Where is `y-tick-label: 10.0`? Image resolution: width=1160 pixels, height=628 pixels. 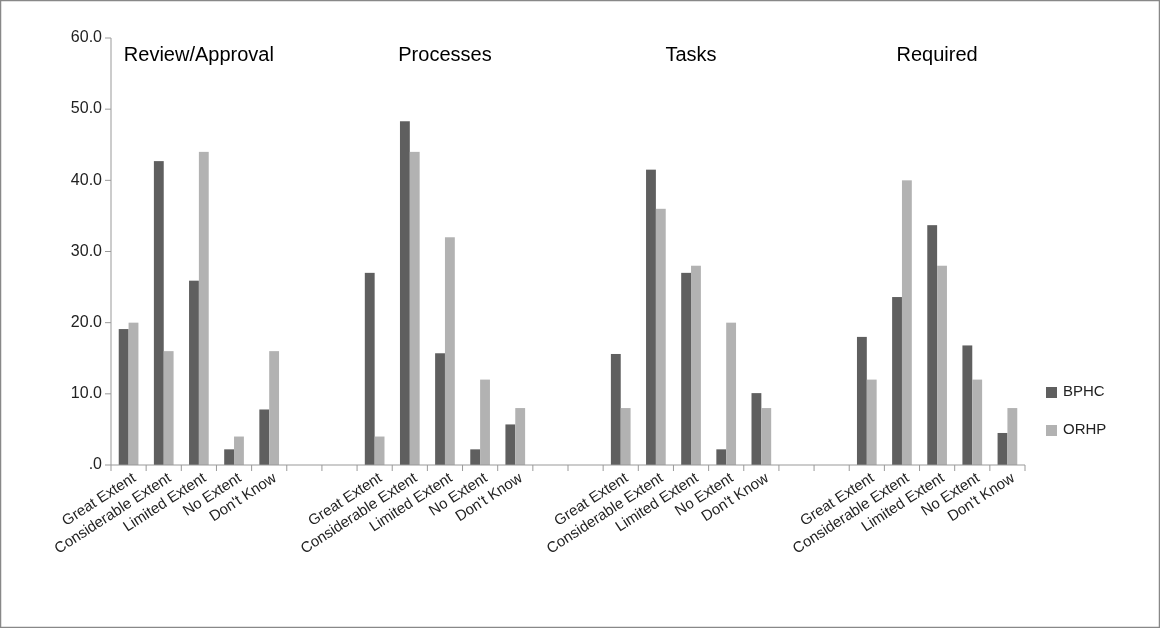
y-tick-label: 10.0 is located at coordinates (86, 393).